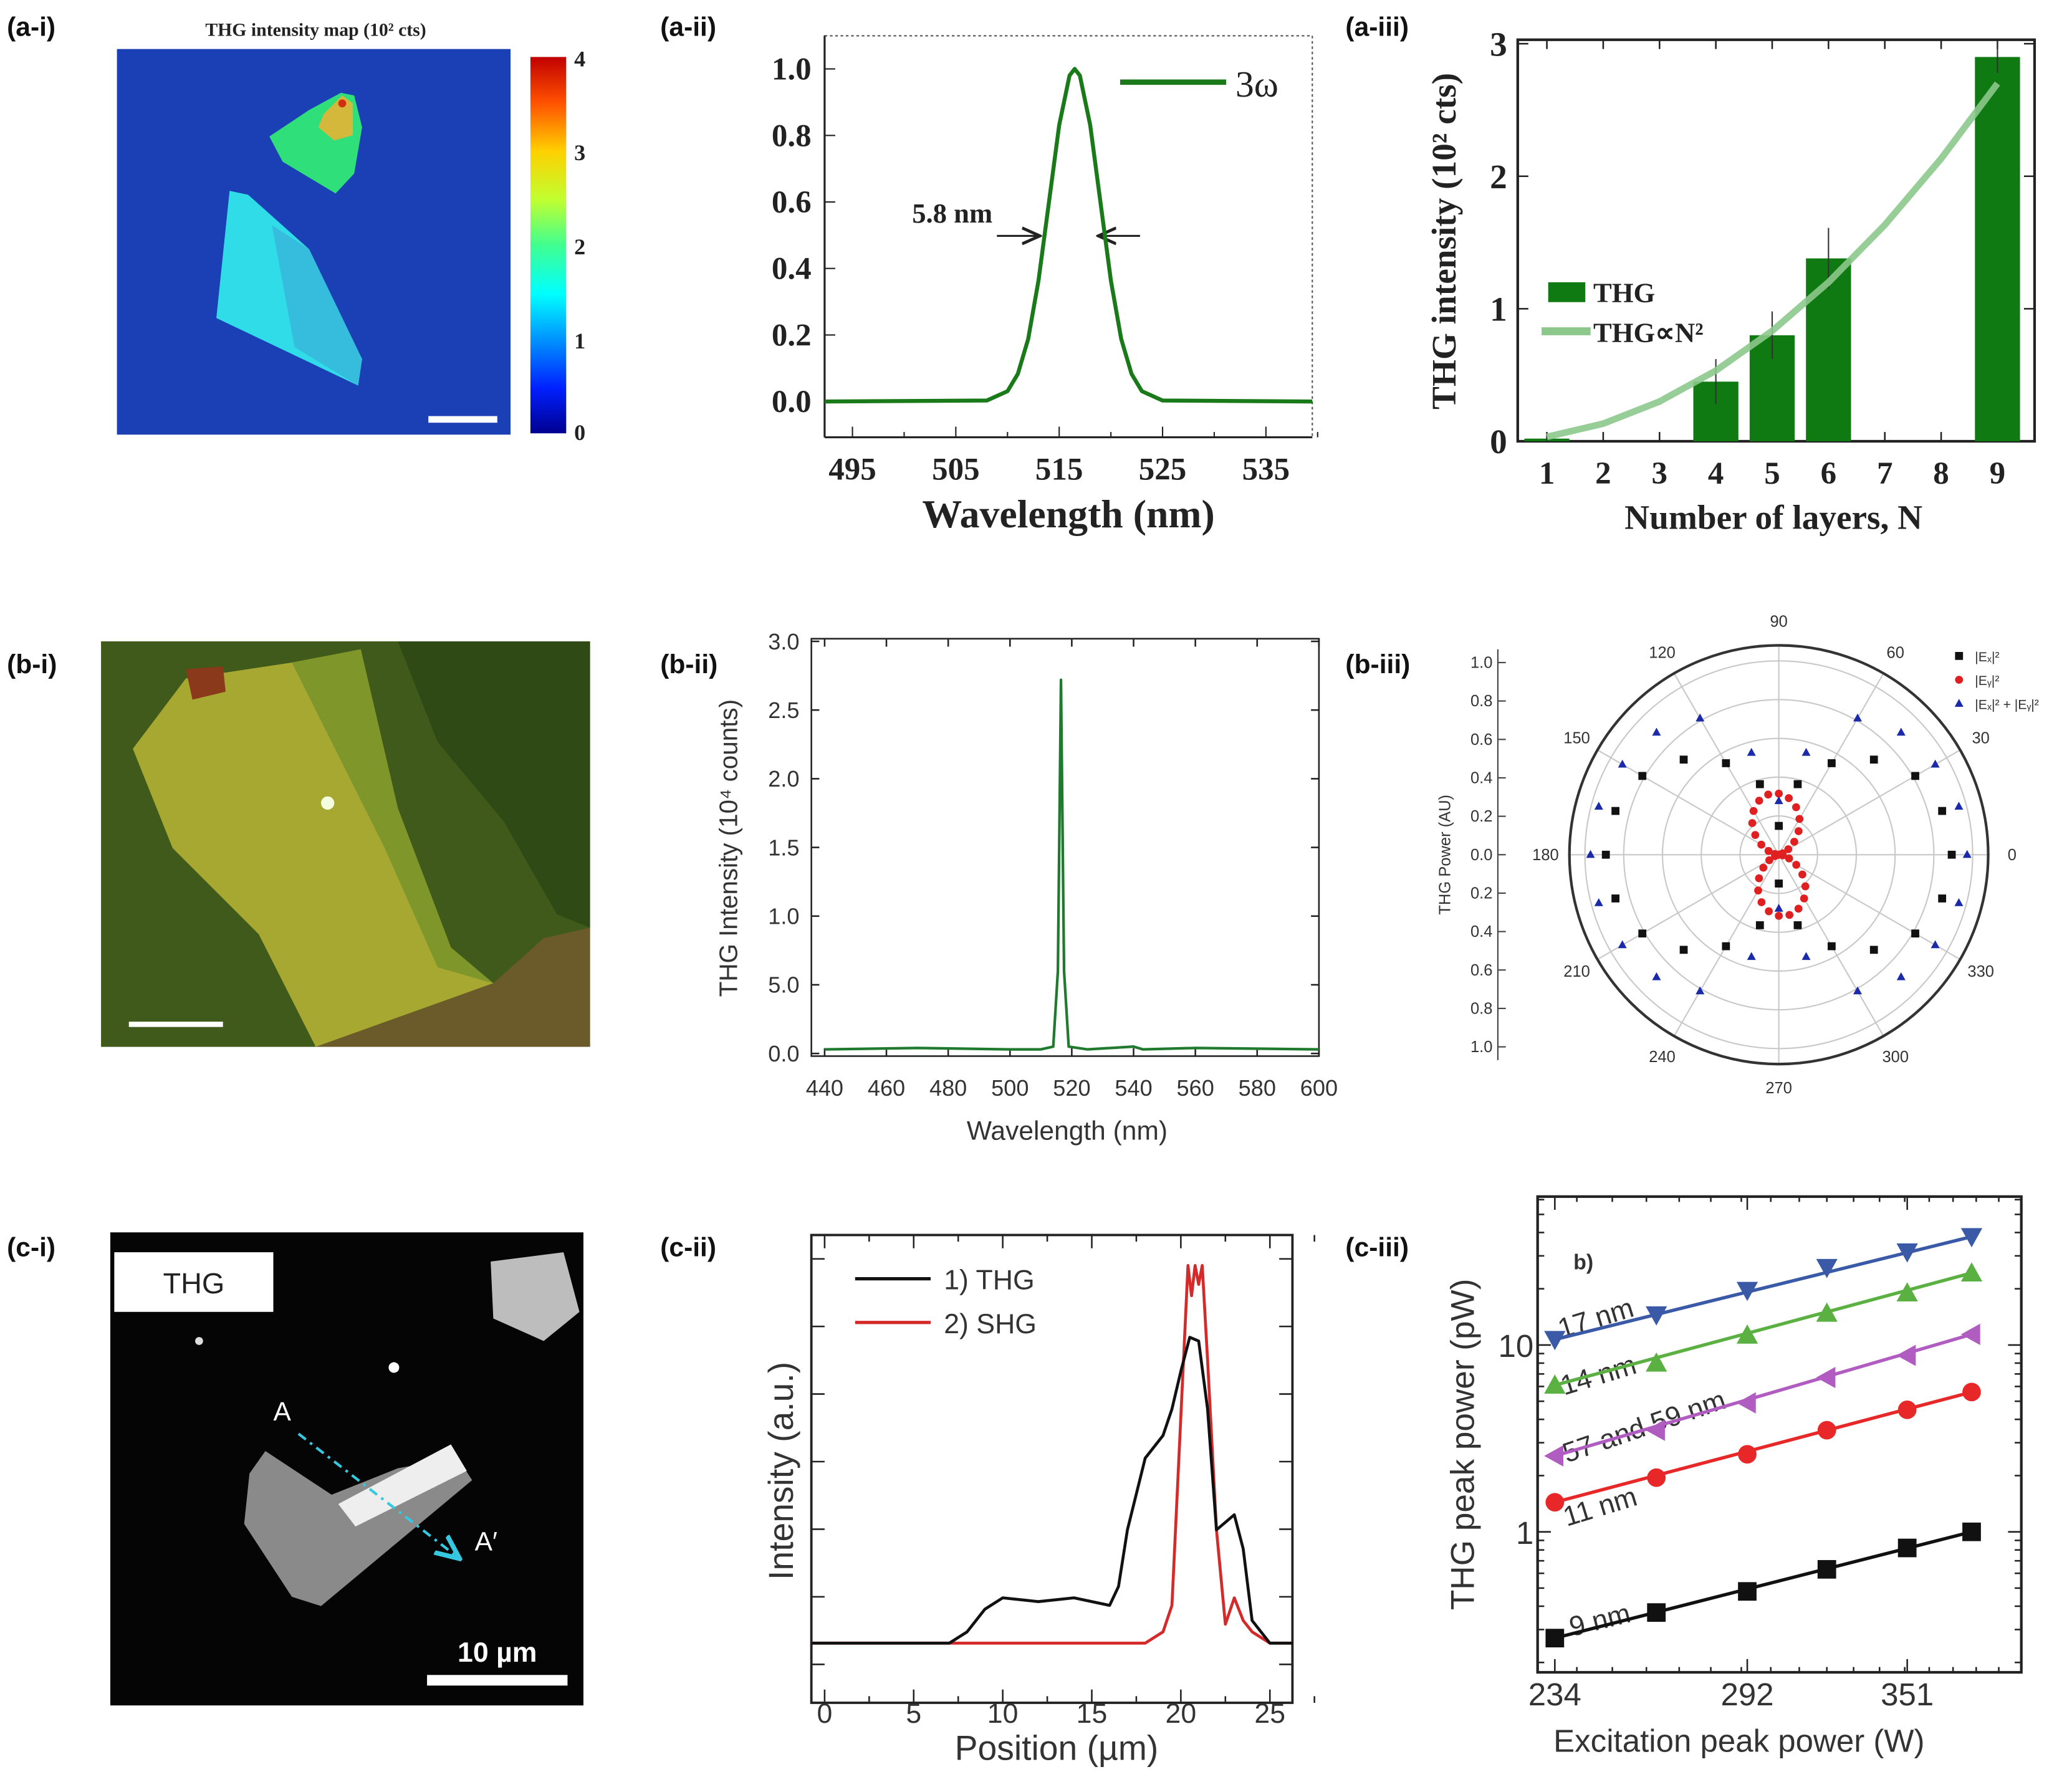 The height and width of the screenshot is (1777, 2072). Describe the element at coordinates (1377, 27) in the screenshot. I see `panel-label-a-iii: (a-iii)` at that location.